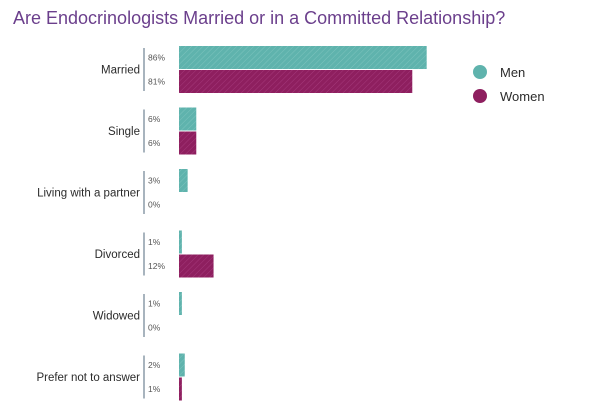 This screenshot has width=600, height=408. Describe the element at coordinates (180, 389) in the screenshot. I see `bar-women-prefer-not-to-answer` at that location.